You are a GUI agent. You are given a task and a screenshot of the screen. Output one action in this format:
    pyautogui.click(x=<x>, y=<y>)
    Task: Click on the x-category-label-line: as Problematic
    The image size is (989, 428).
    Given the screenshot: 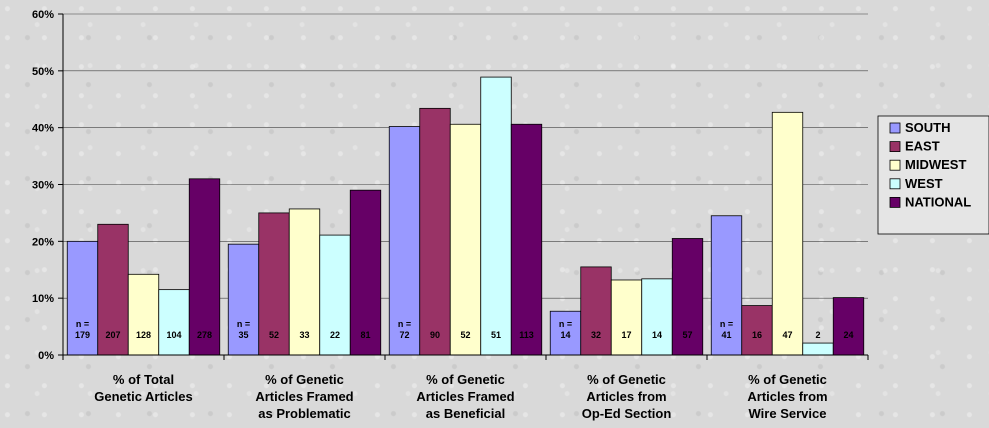 What is the action you would take?
    pyautogui.click(x=304, y=413)
    